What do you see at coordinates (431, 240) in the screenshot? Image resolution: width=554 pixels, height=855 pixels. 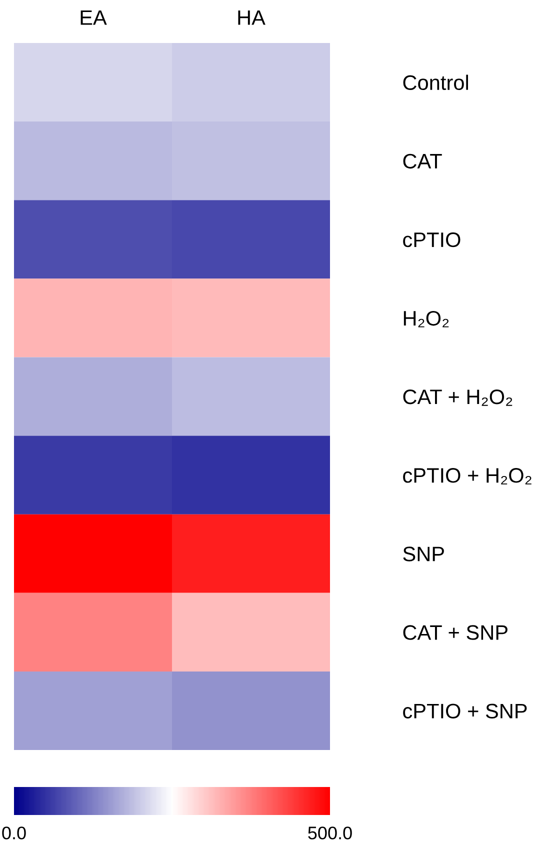 I see `y-tick-label: cPTIO` at bounding box center [431, 240].